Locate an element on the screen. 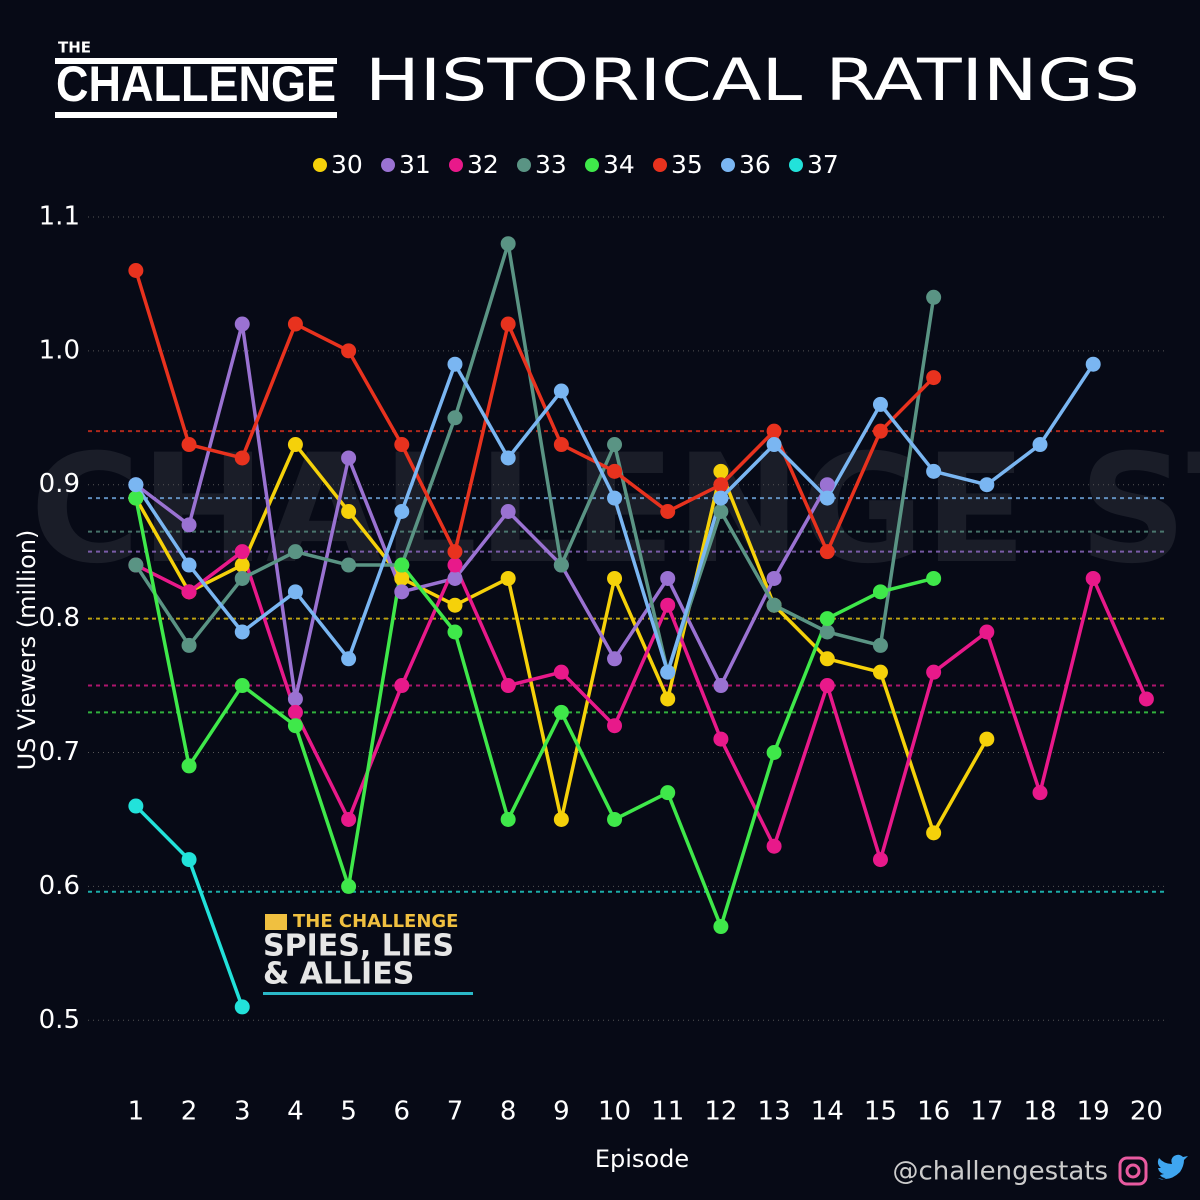 The height and width of the screenshot is (1200, 1200). x-tick-label: 5 is located at coordinates (348, 1112).